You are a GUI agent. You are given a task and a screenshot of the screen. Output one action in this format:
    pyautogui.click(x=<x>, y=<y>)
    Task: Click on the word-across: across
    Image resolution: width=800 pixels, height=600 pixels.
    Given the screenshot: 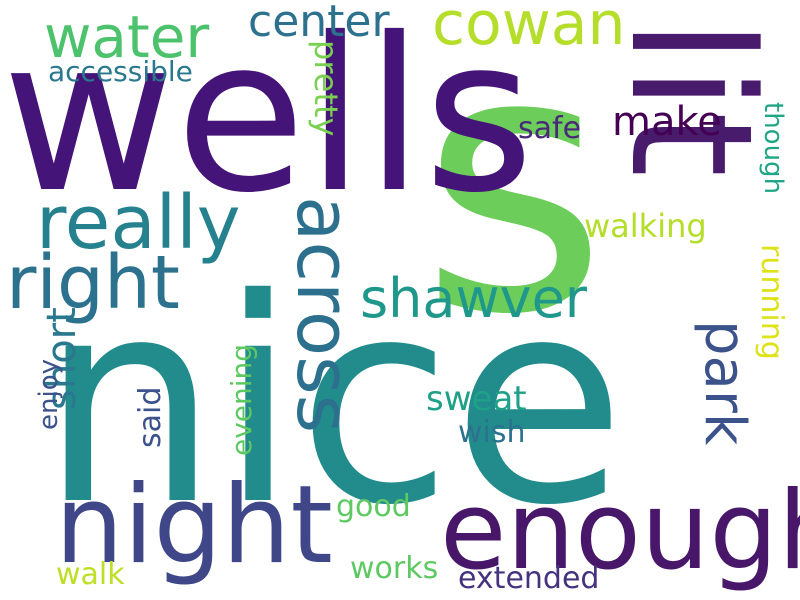 What is the action you would take?
    pyautogui.click(x=323, y=315)
    